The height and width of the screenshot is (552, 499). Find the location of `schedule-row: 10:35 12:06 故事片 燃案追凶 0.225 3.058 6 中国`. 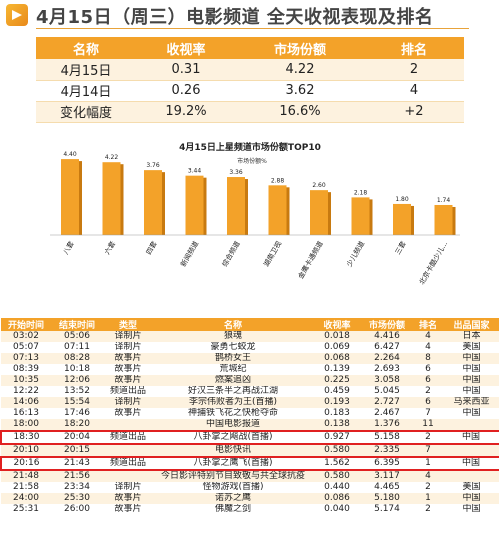

schedule-row: 10:35 12:06 故事片 燃案追凶 0.225 3.058 6 中国 is located at coordinates (250, 380).